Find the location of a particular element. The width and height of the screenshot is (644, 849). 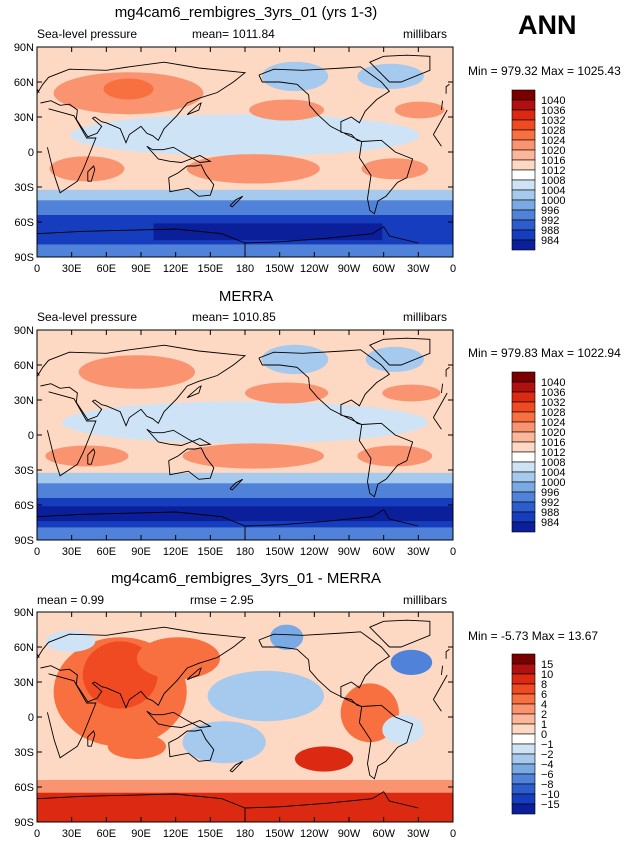

lon-label: 60E is located at coordinates (107, 834).